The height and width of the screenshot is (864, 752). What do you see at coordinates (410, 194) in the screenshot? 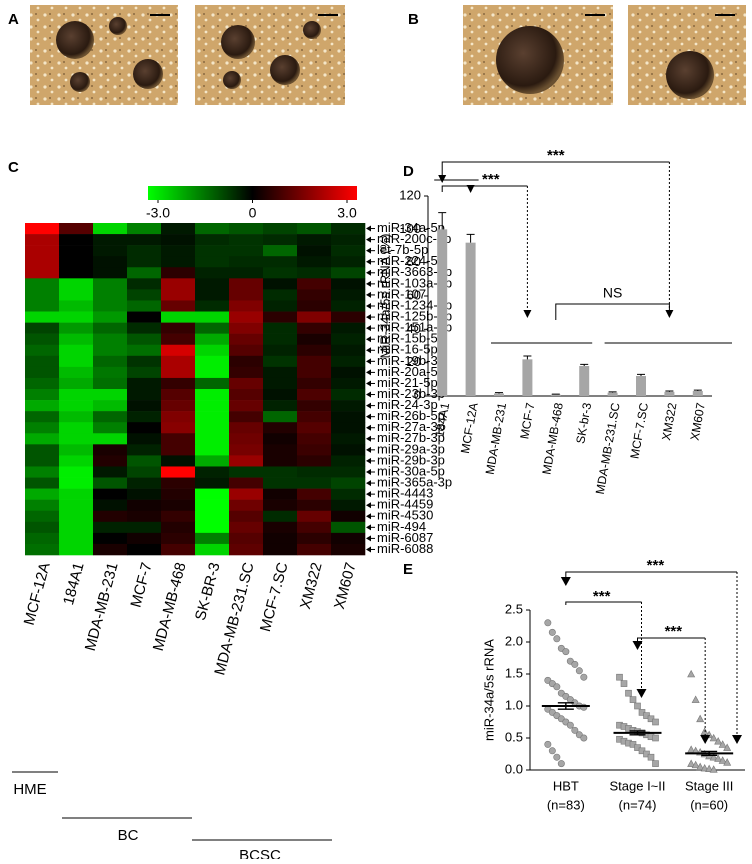
I see `y-tick-label: 120` at bounding box center [410, 194].